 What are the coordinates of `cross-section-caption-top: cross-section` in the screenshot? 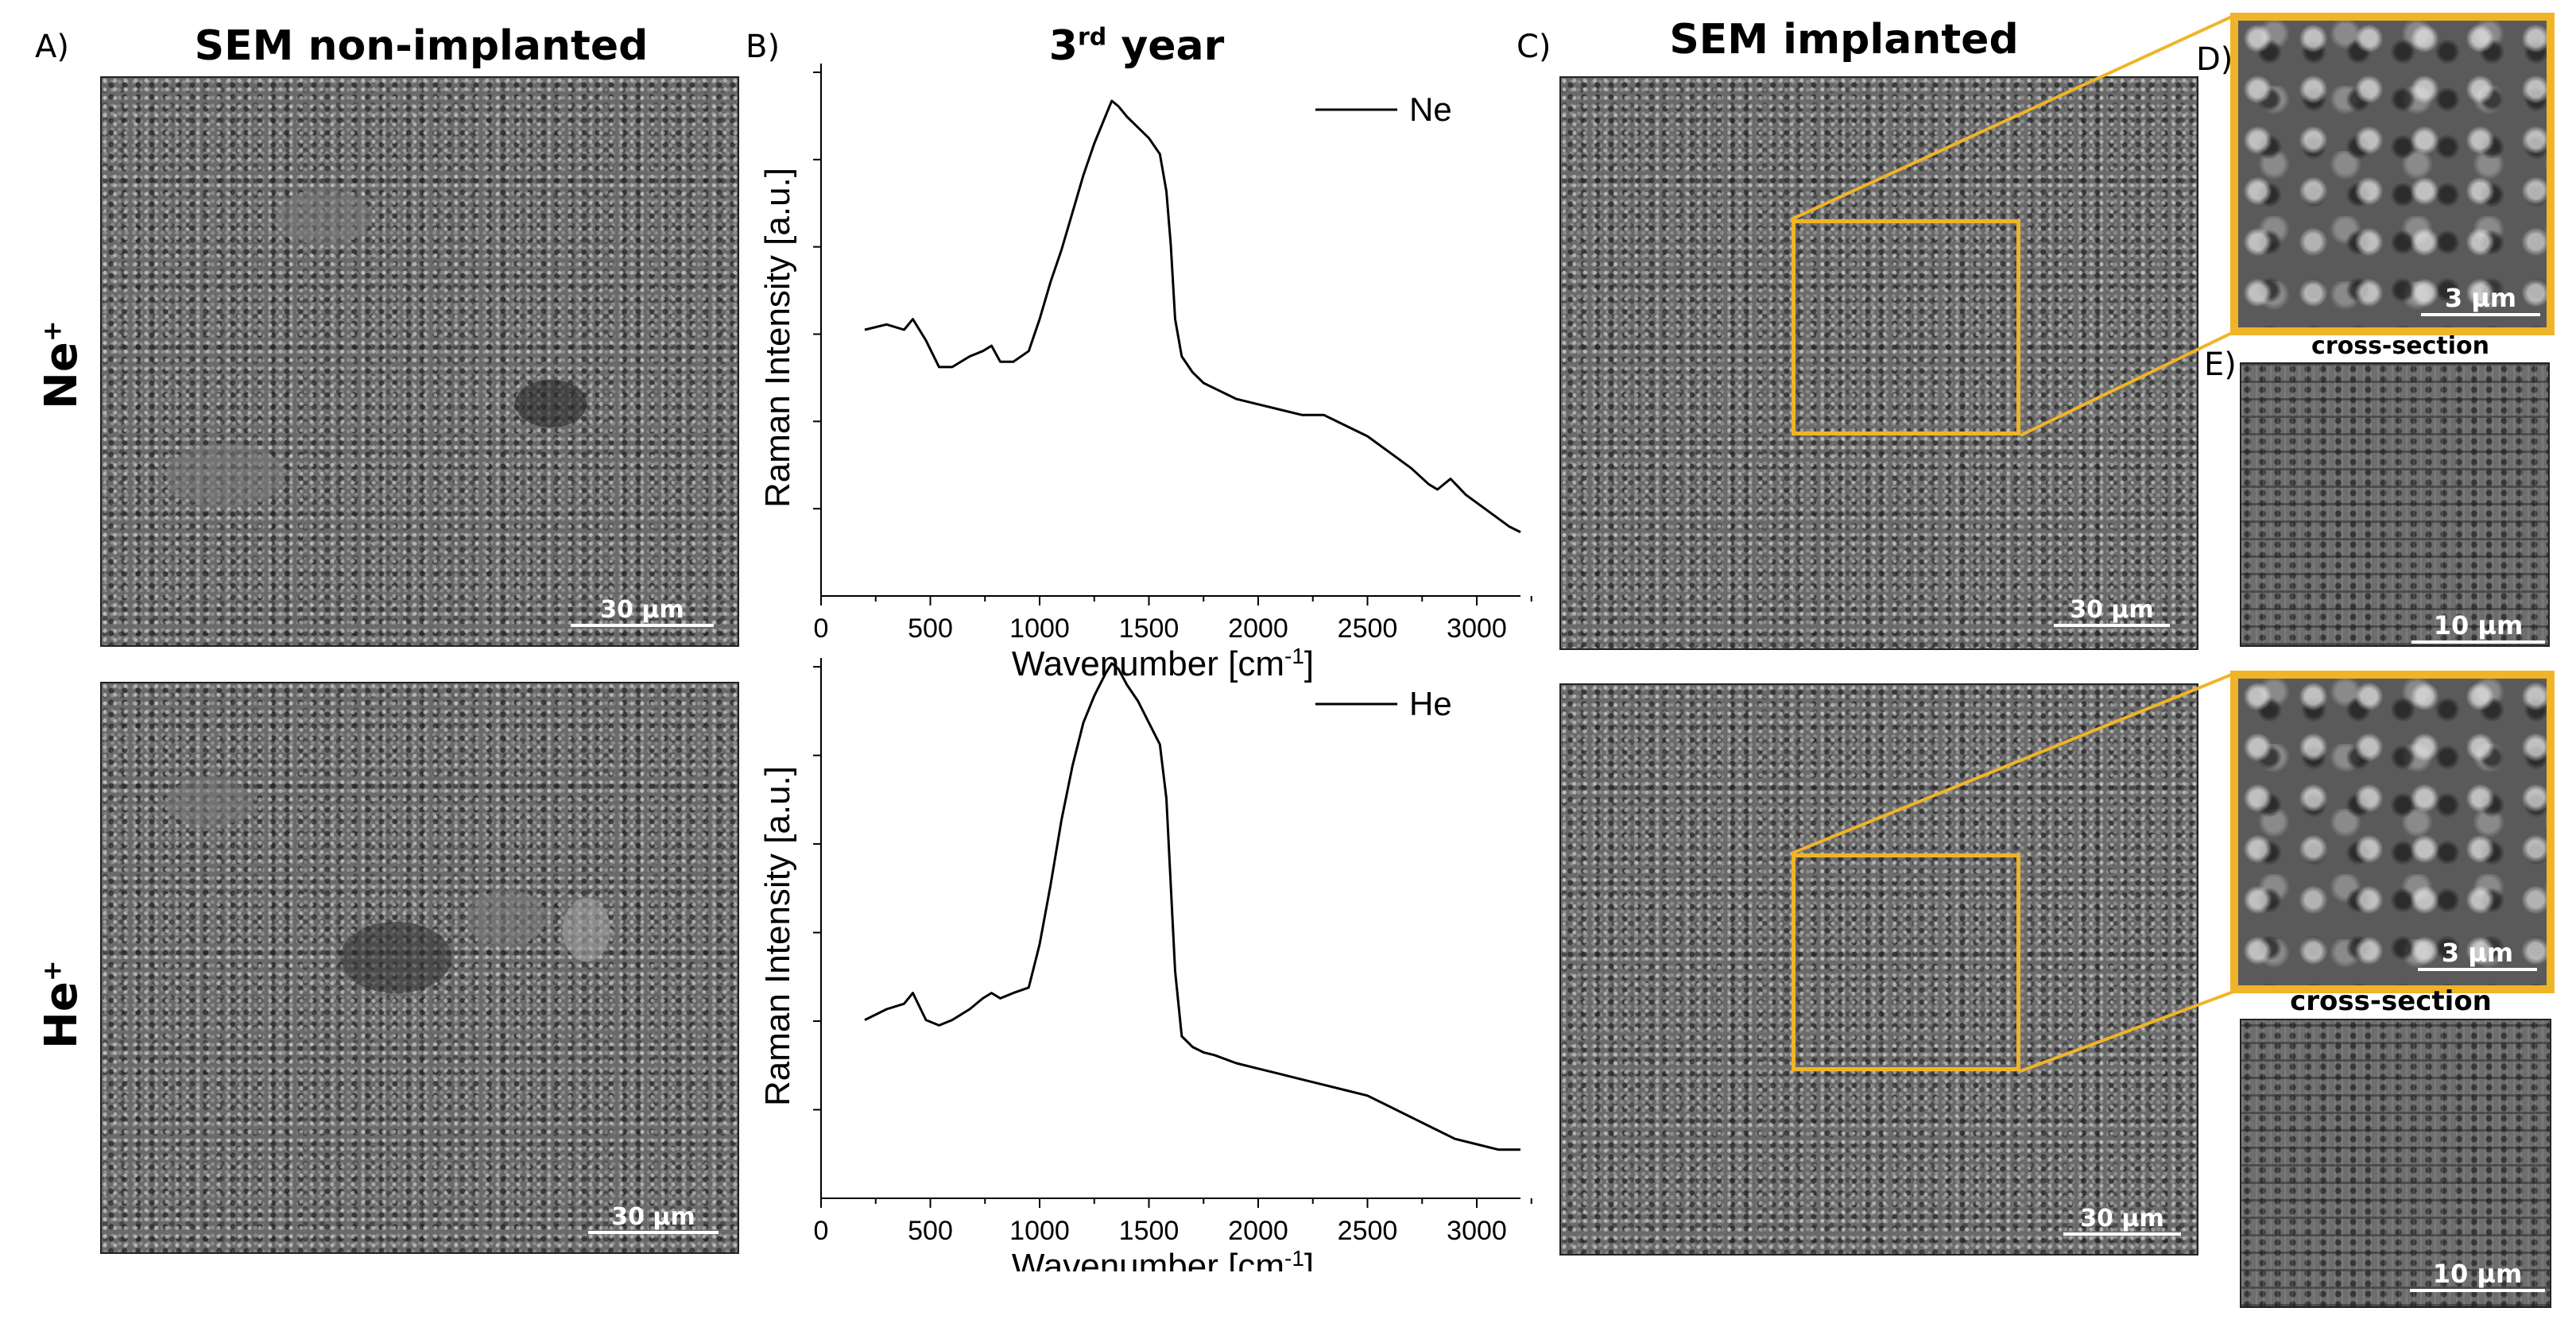 It's located at (2400, 346).